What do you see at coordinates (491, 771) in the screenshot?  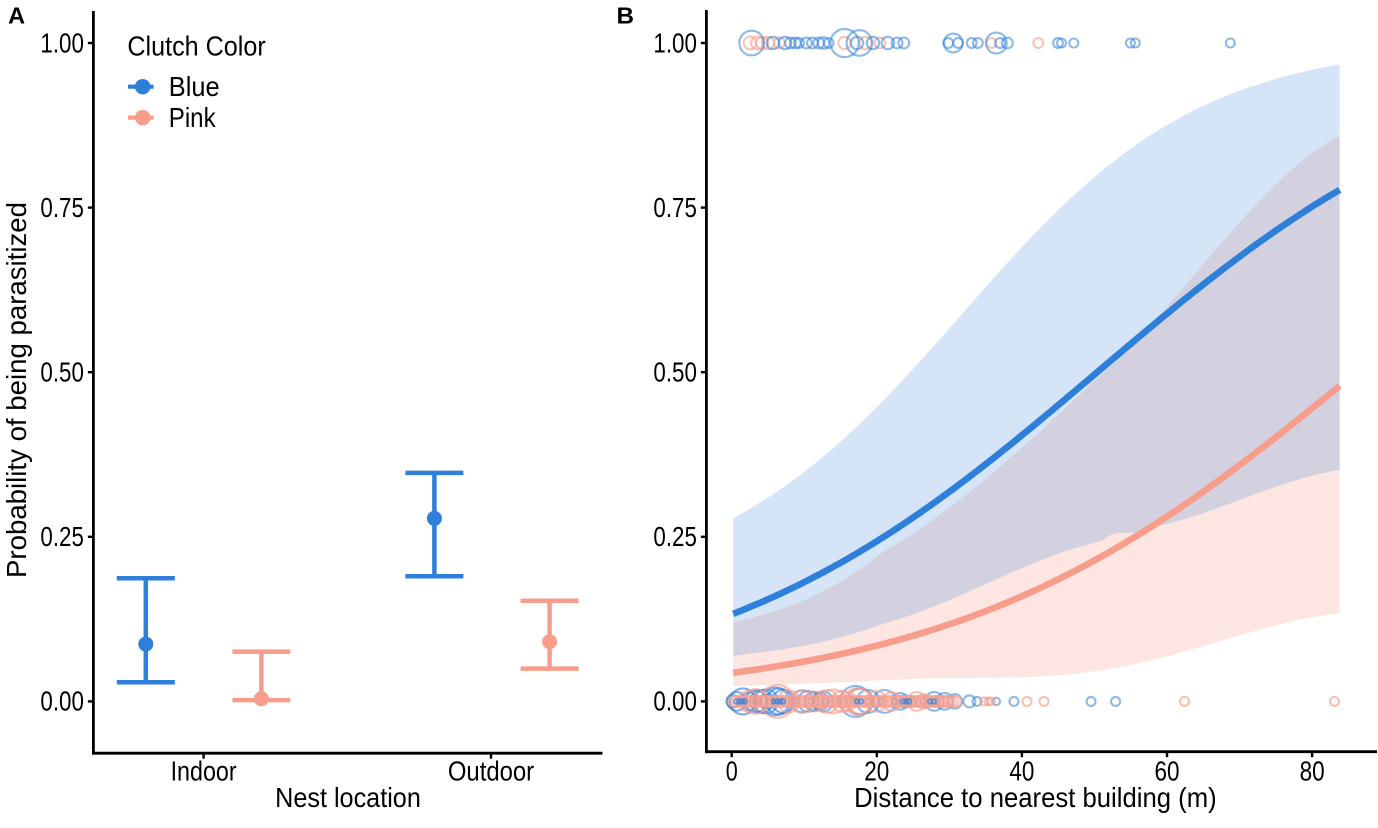 I see `svg-text: Outdoor` at bounding box center [491, 771].